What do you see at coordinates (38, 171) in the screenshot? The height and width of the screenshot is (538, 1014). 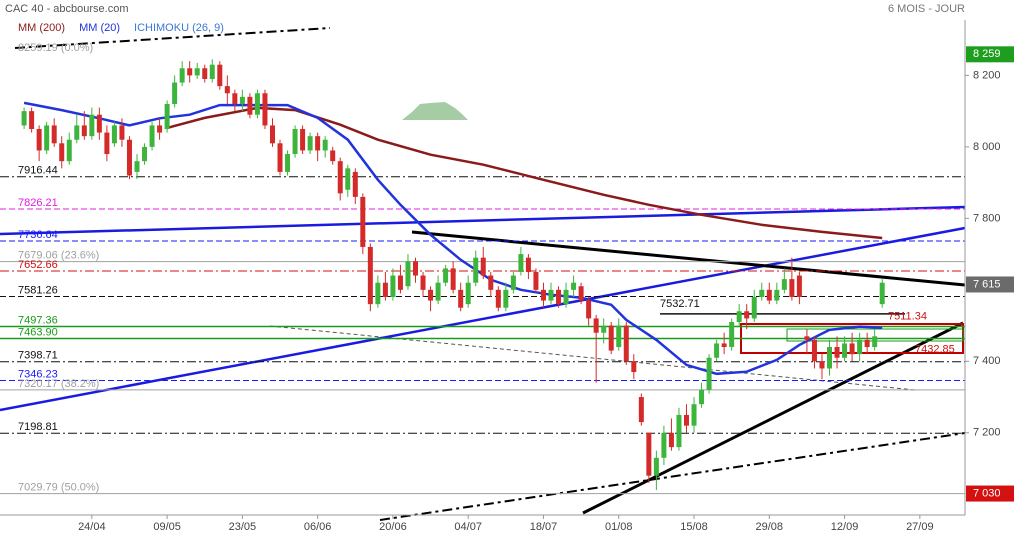 I see `level-label: 7916.44` at bounding box center [38, 171].